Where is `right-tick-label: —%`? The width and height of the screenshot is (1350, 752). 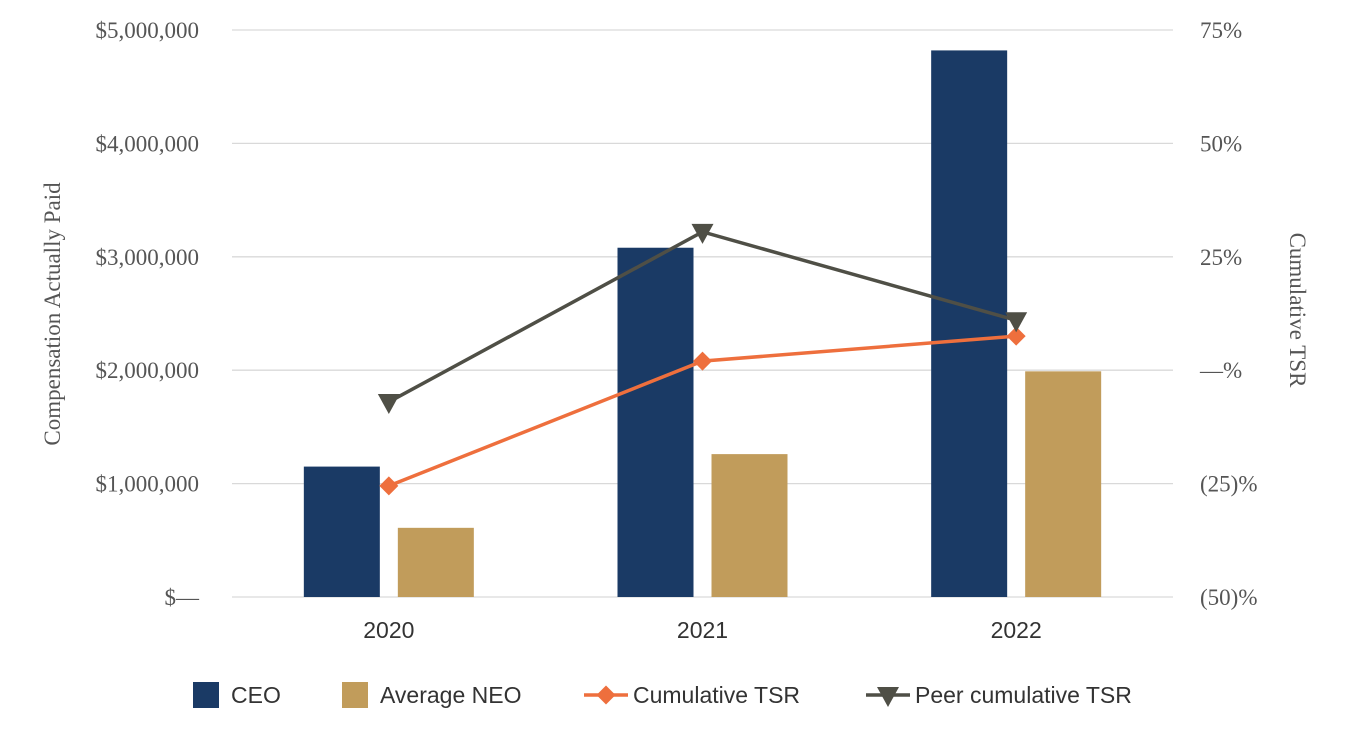 right-tick-label: —% is located at coordinates (1220, 370).